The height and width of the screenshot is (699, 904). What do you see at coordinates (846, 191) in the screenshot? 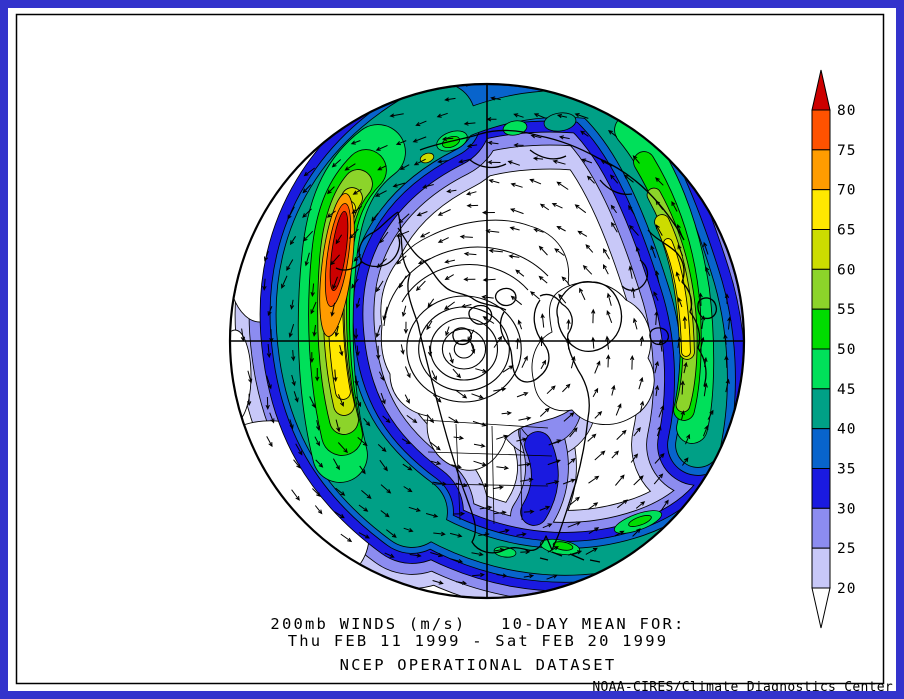
I see `colorbar-tick-label: 70` at bounding box center [846, 191].